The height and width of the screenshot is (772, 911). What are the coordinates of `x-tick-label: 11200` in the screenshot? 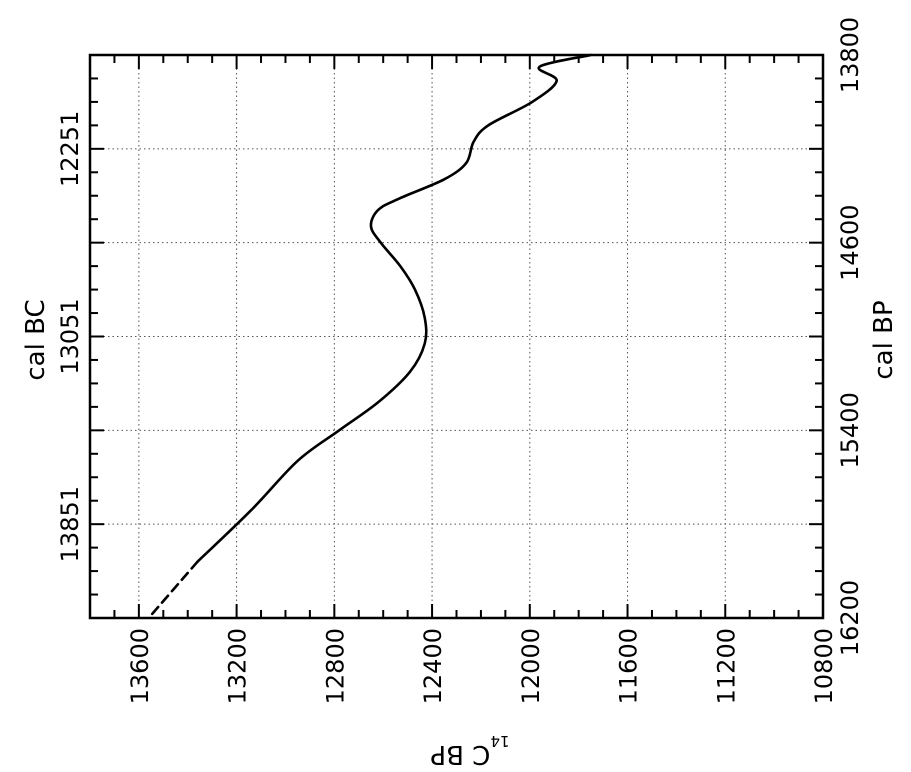 It's located at (726, 666).